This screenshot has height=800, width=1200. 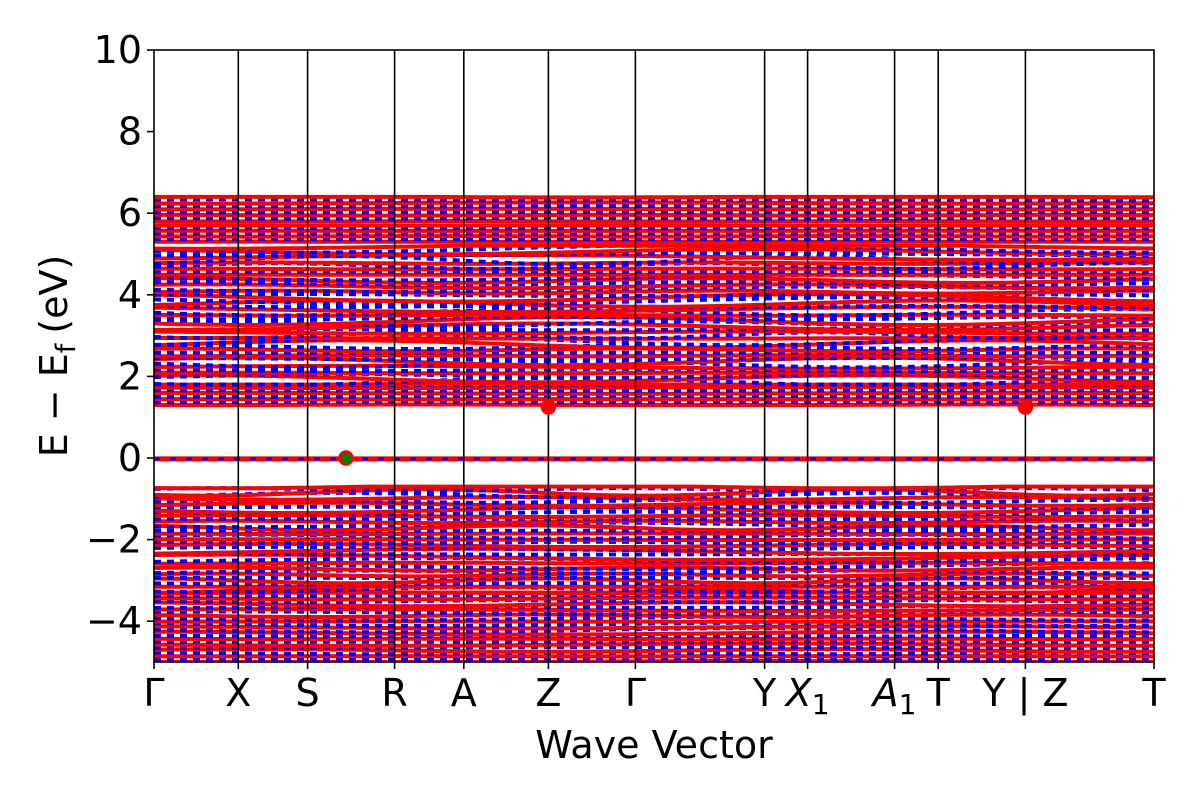 What do you see at coordinates (346, 458) in the screenshot?
I see `vbm-marker` at bounding box center [346, 458].